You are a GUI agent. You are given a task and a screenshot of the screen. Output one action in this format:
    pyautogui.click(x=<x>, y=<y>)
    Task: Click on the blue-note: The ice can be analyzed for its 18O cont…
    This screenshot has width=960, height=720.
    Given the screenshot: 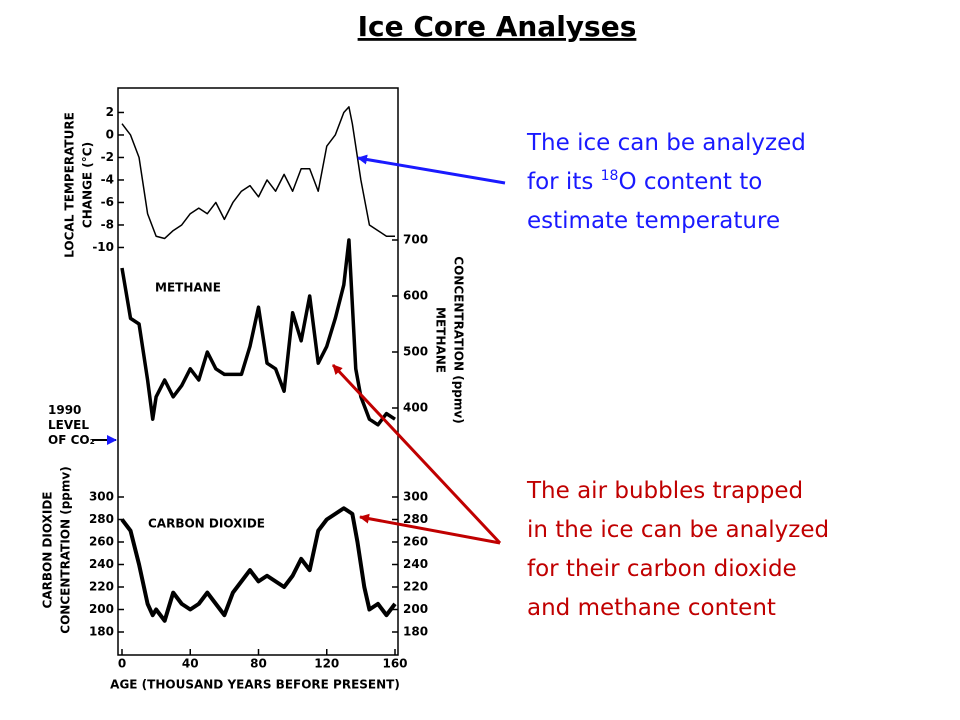 What is the action you would take?
    pyautogui.click(x=669, y=182)
    